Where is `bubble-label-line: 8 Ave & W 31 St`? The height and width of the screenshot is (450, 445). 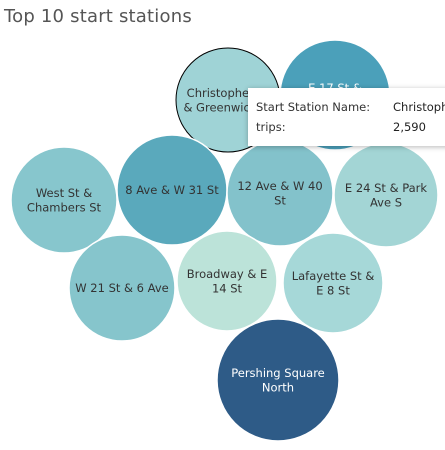 bubble-label-line: 8 Ave & W 31 St is located at coordinates (172, 190).